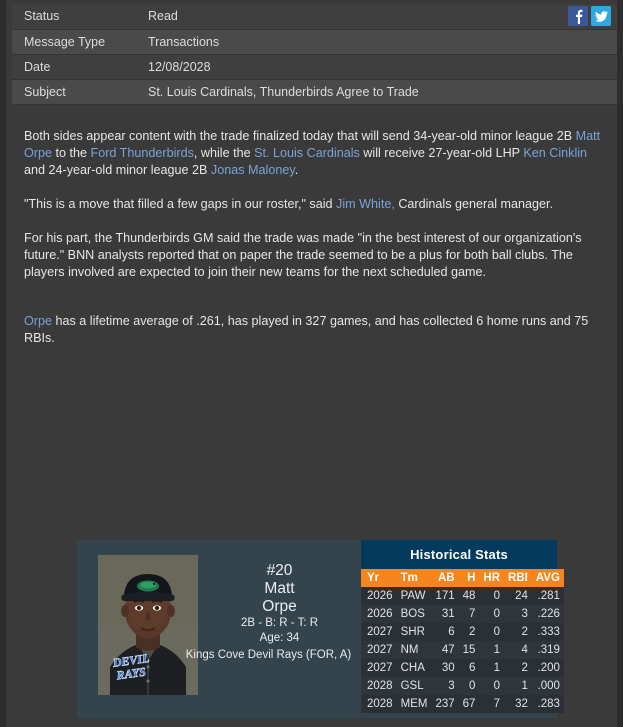 This screenshot has height=727, width=623. What do you see at coordinates (445, 578) in the screenshot?
I see `stats-col-ab: AB` at bounding box center [445, 578].